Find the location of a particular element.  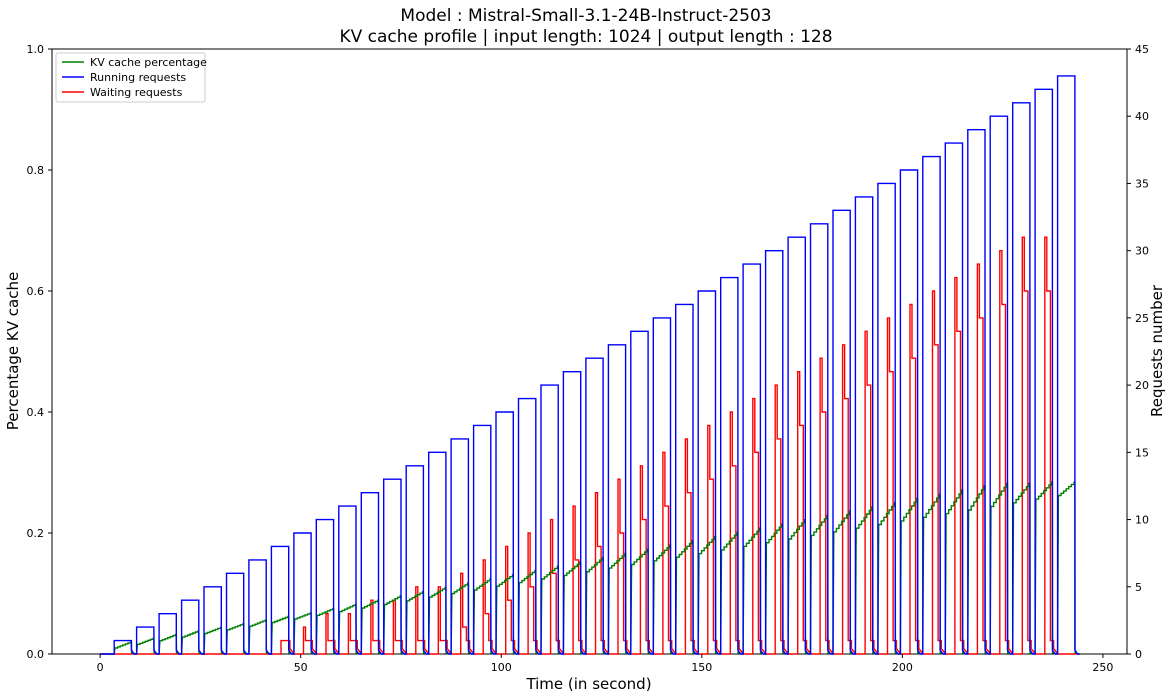

x-axis-label: Time (in second) is located at coordinates (588, 684).